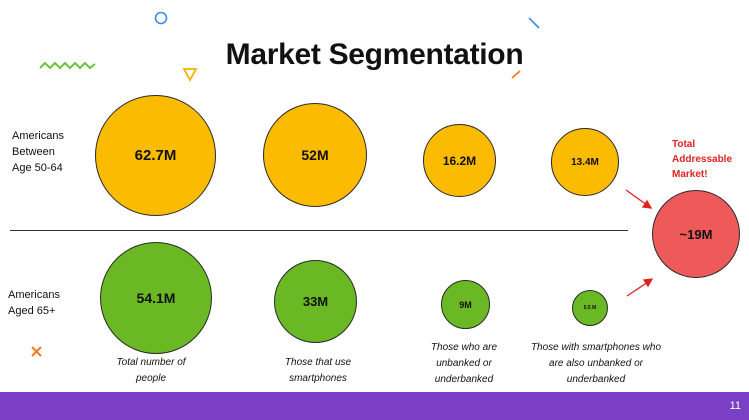  What do you see at coordinates (735, 406) in the screenshot?
I see `page-number: 11` at bounding box center [735, 406].